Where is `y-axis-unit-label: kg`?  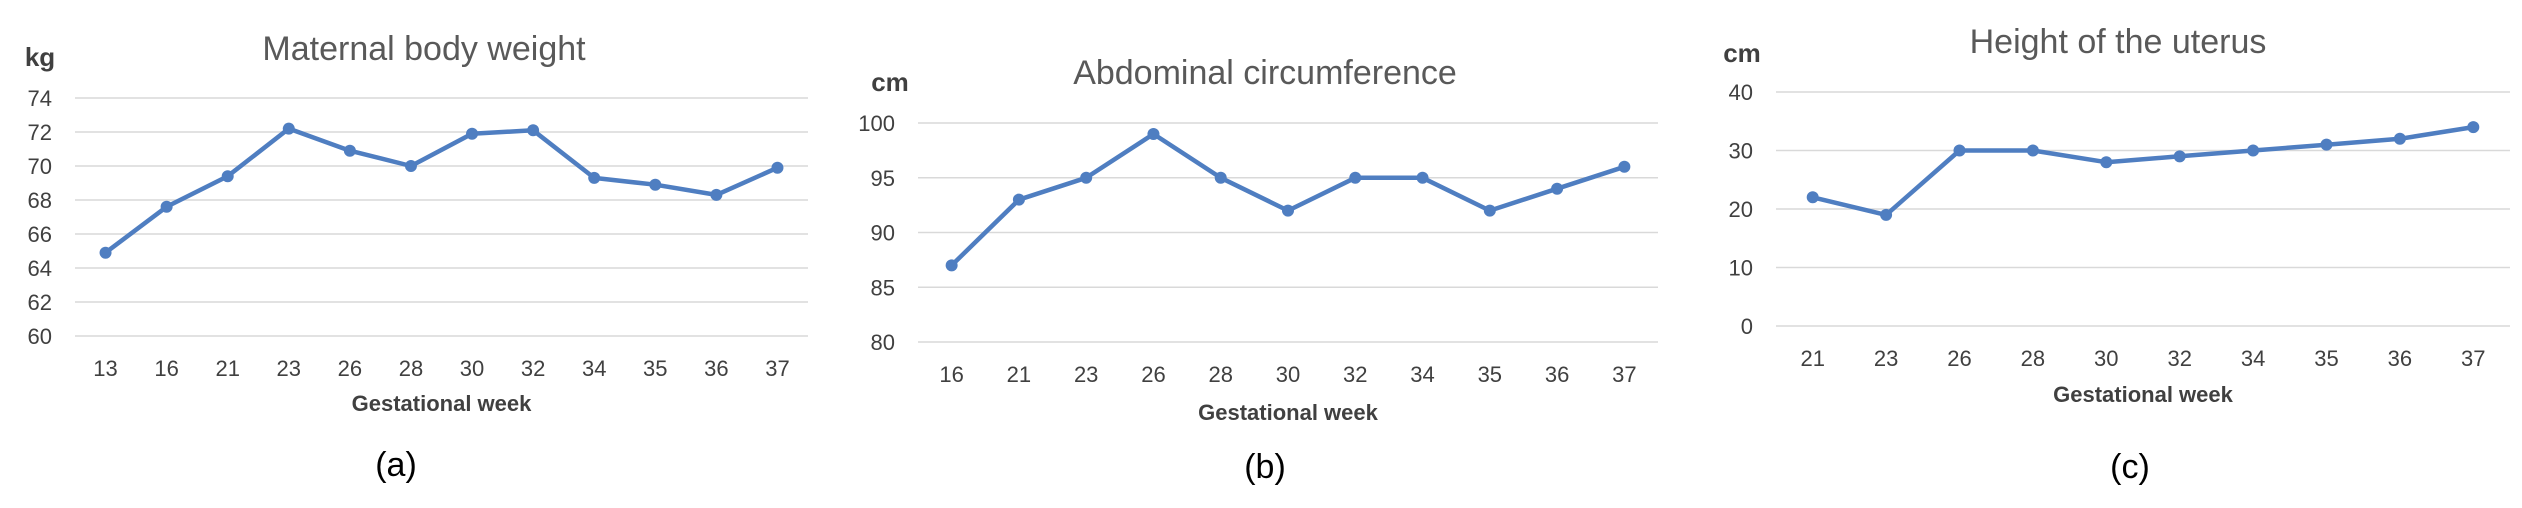
y-axis-unit-label: kg is located at coordinates (40, 57).